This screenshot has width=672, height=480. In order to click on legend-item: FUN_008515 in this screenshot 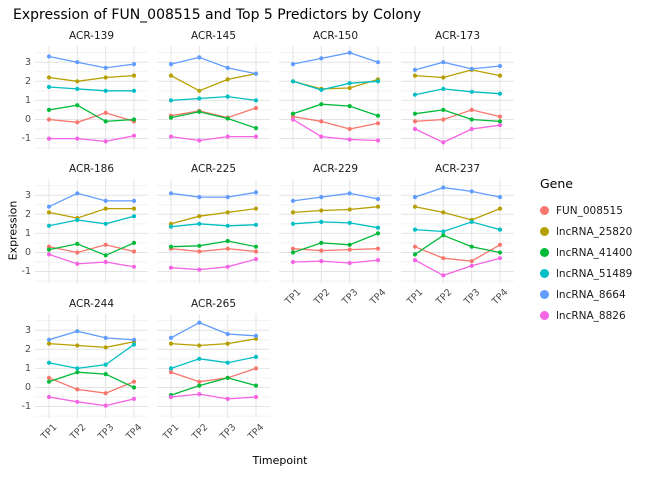, I will do `click(586, 210)`.